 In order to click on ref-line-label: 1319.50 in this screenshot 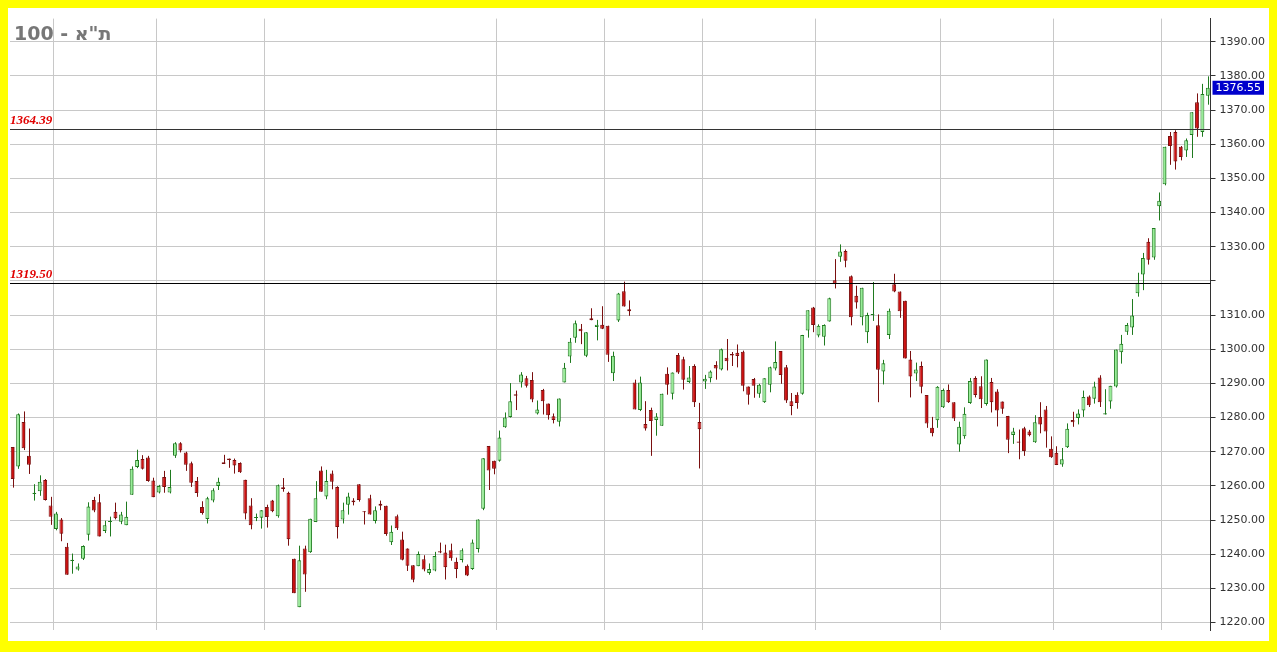, I will do `click(31, 274)`.